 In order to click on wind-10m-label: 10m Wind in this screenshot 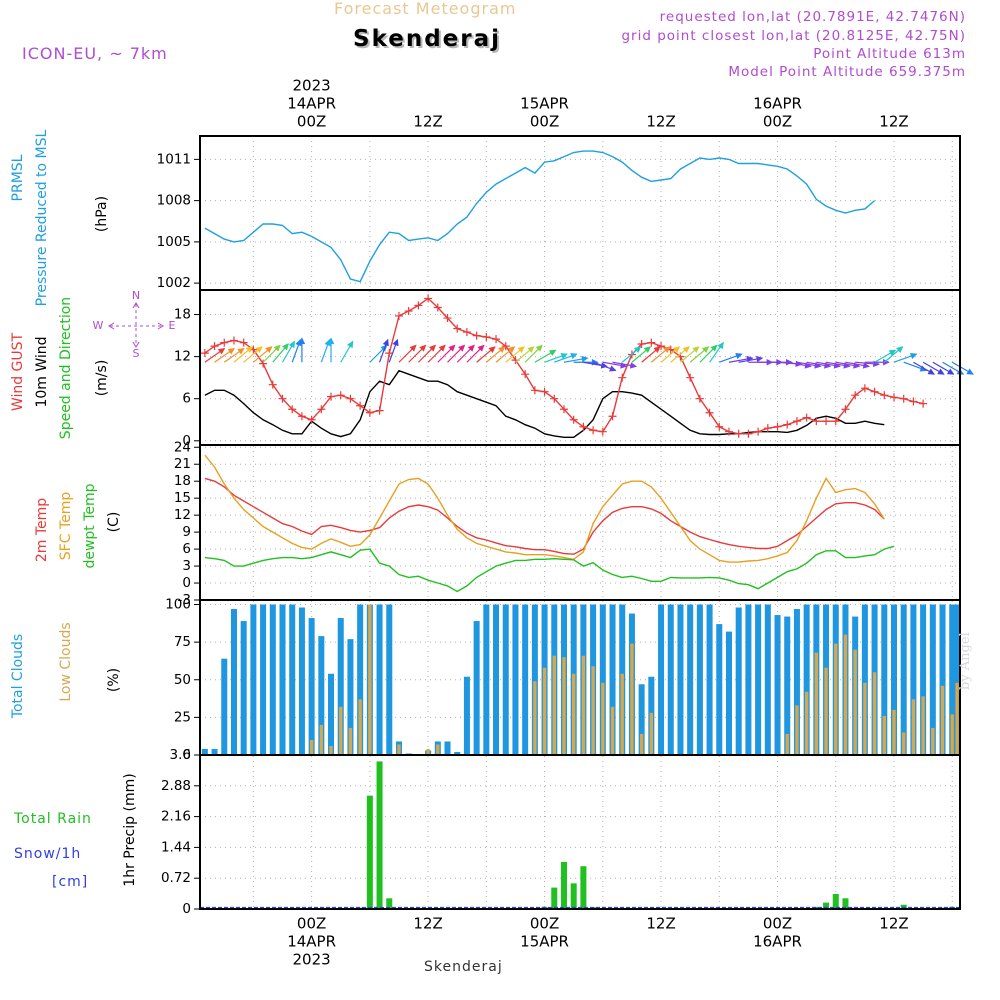, I will do `click(42, 372)`.